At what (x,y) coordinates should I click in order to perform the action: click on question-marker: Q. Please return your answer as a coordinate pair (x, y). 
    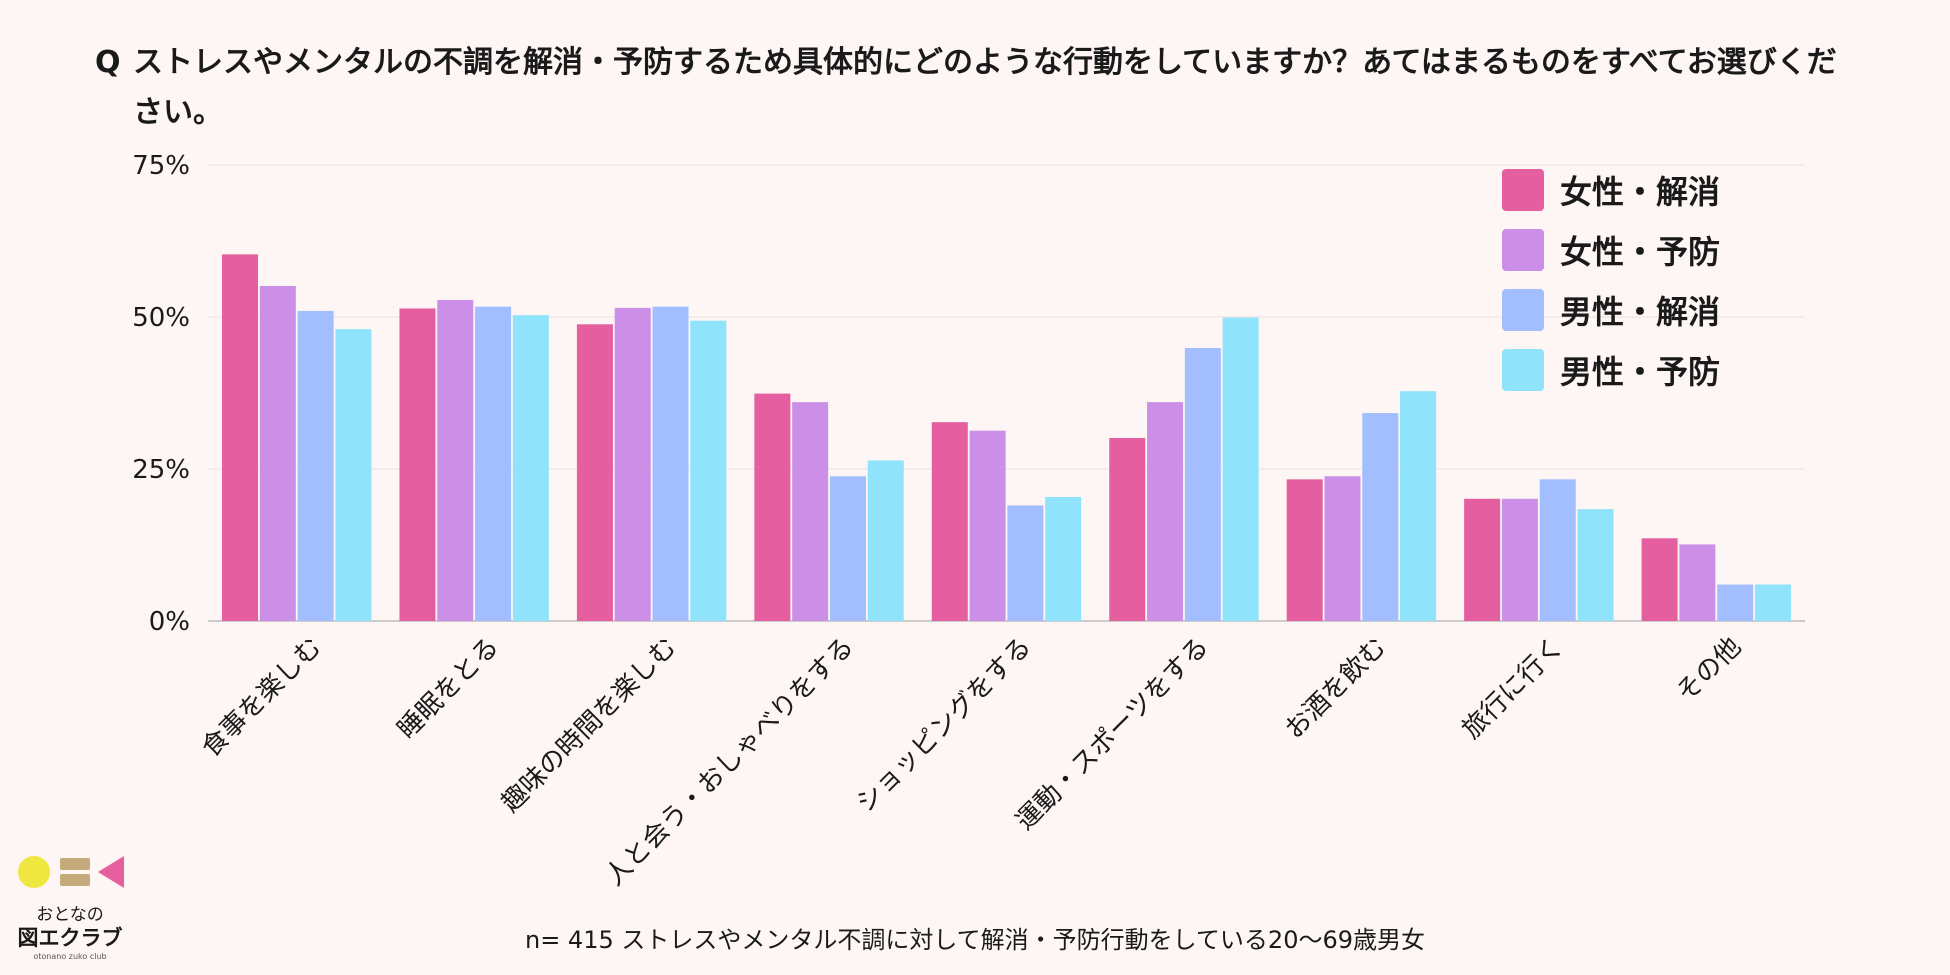
    Looking at the image, I should click on (108, 62).